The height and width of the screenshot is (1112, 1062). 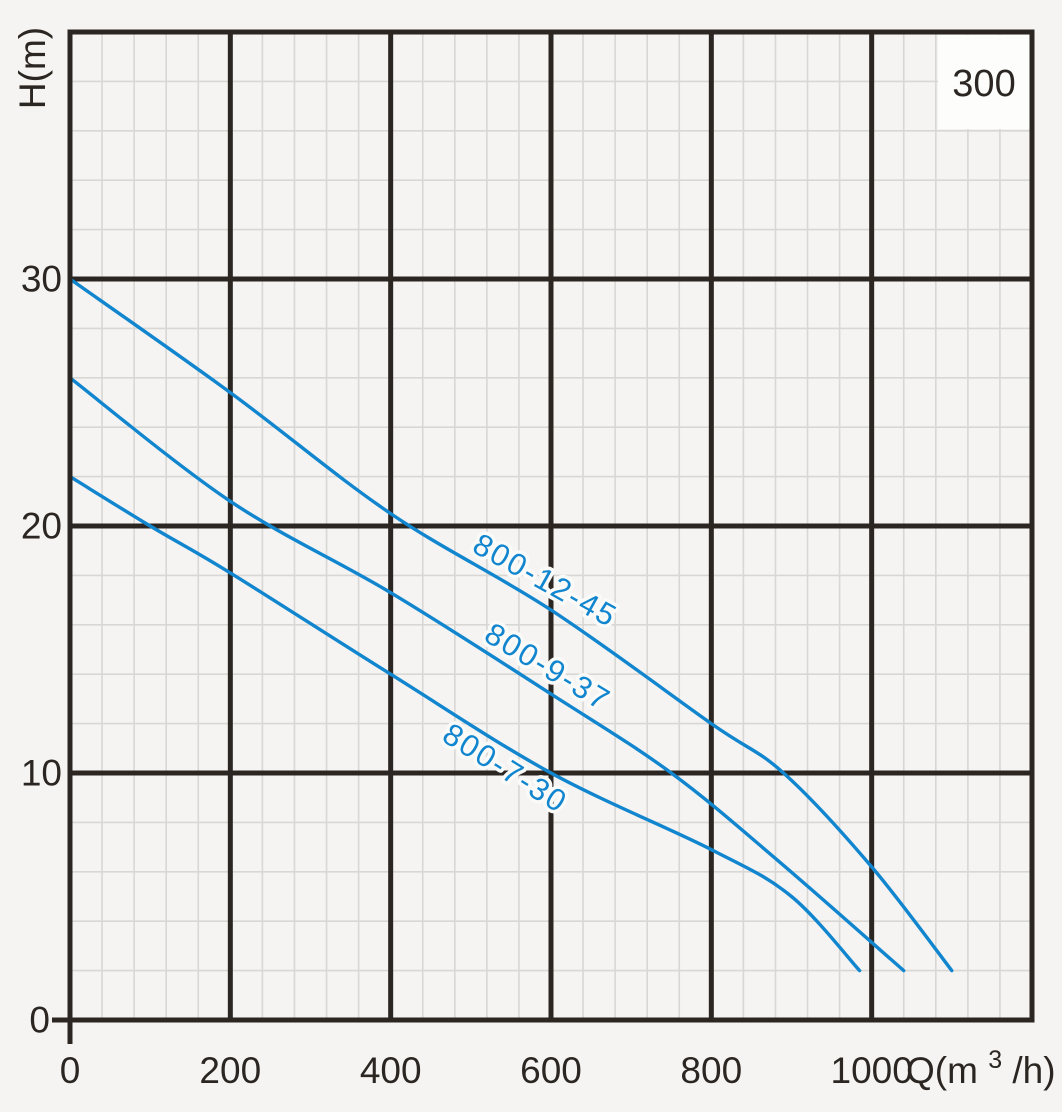 I want to click on x-tick-label: 1000, so click(x=872, y=1070).